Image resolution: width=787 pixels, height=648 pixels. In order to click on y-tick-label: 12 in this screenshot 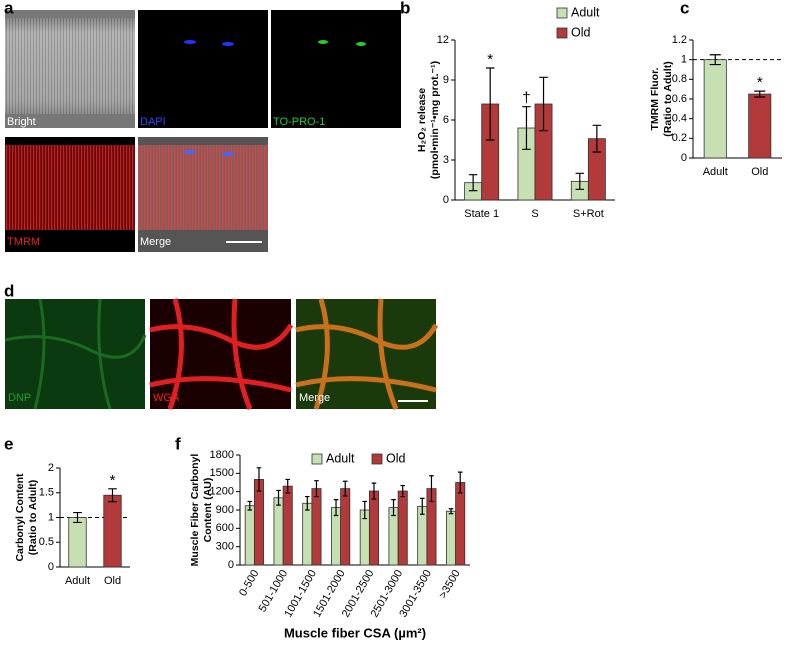, I will do `click(443, 40)`.